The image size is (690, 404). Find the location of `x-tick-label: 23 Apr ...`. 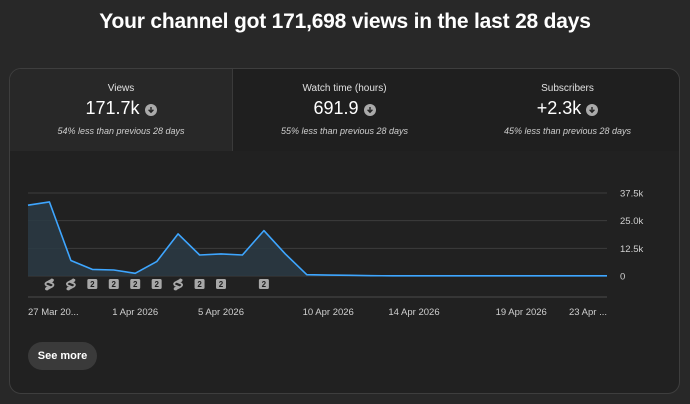

x-tick-label: 23 Apr ... is located at coordinates (588, 312).